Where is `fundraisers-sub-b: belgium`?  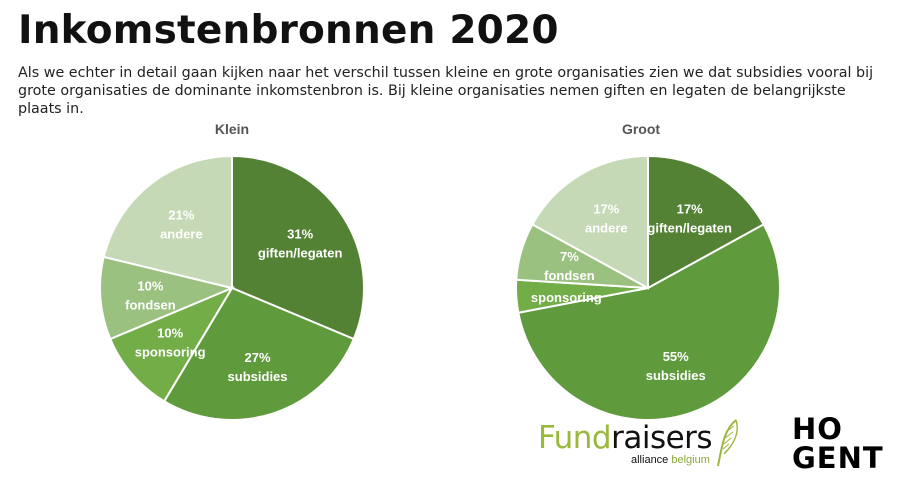
fundraisers-sub-b: belgium is located at coordinates (690, 460).